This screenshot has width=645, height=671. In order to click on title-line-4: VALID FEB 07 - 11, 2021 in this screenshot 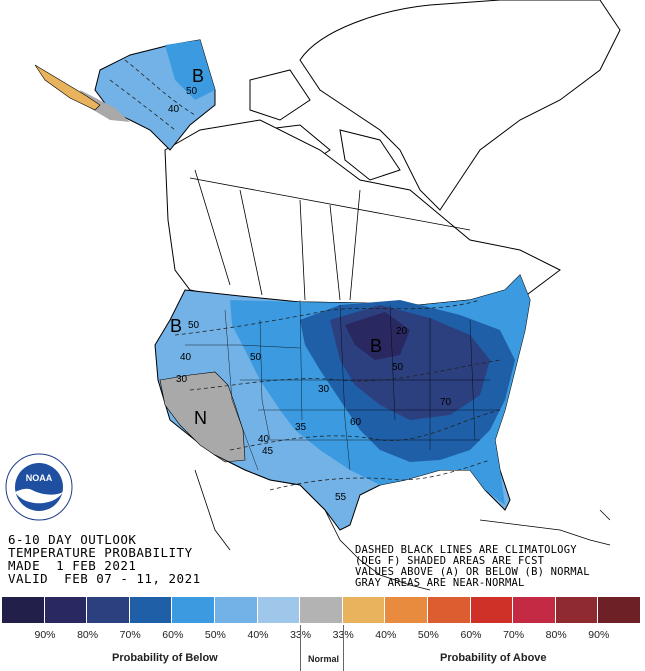, I will do `click(104, 578)`.